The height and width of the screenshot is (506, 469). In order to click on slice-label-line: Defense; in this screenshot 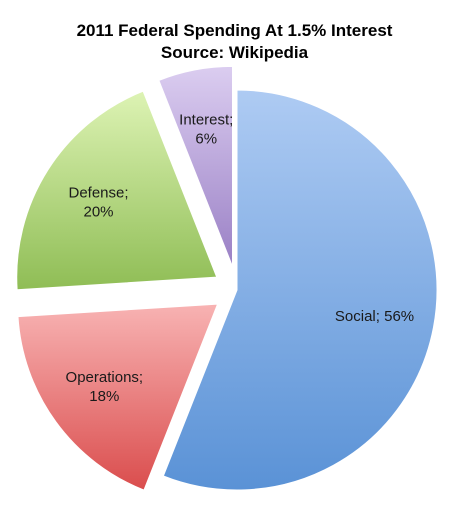, I will do `click(99, 193)`.